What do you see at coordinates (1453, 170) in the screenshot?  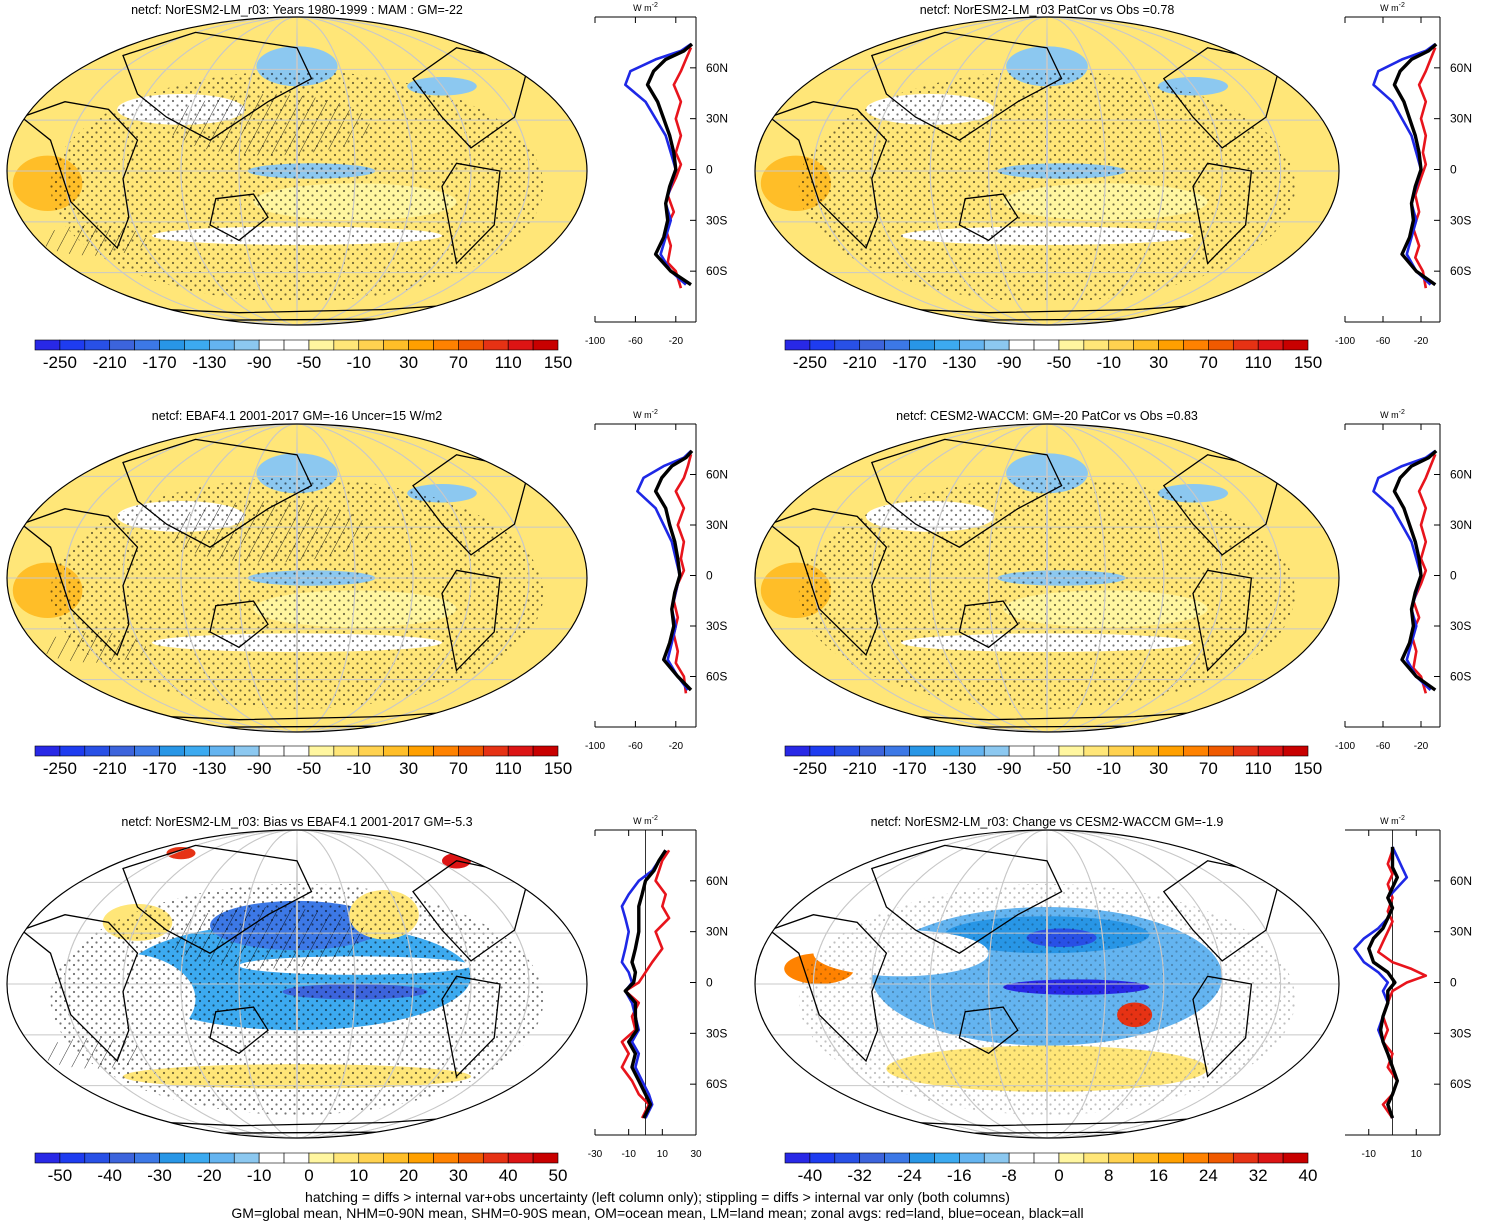 I see `zonal-y-tick-label: 0` at bounding box center [1453, 170].